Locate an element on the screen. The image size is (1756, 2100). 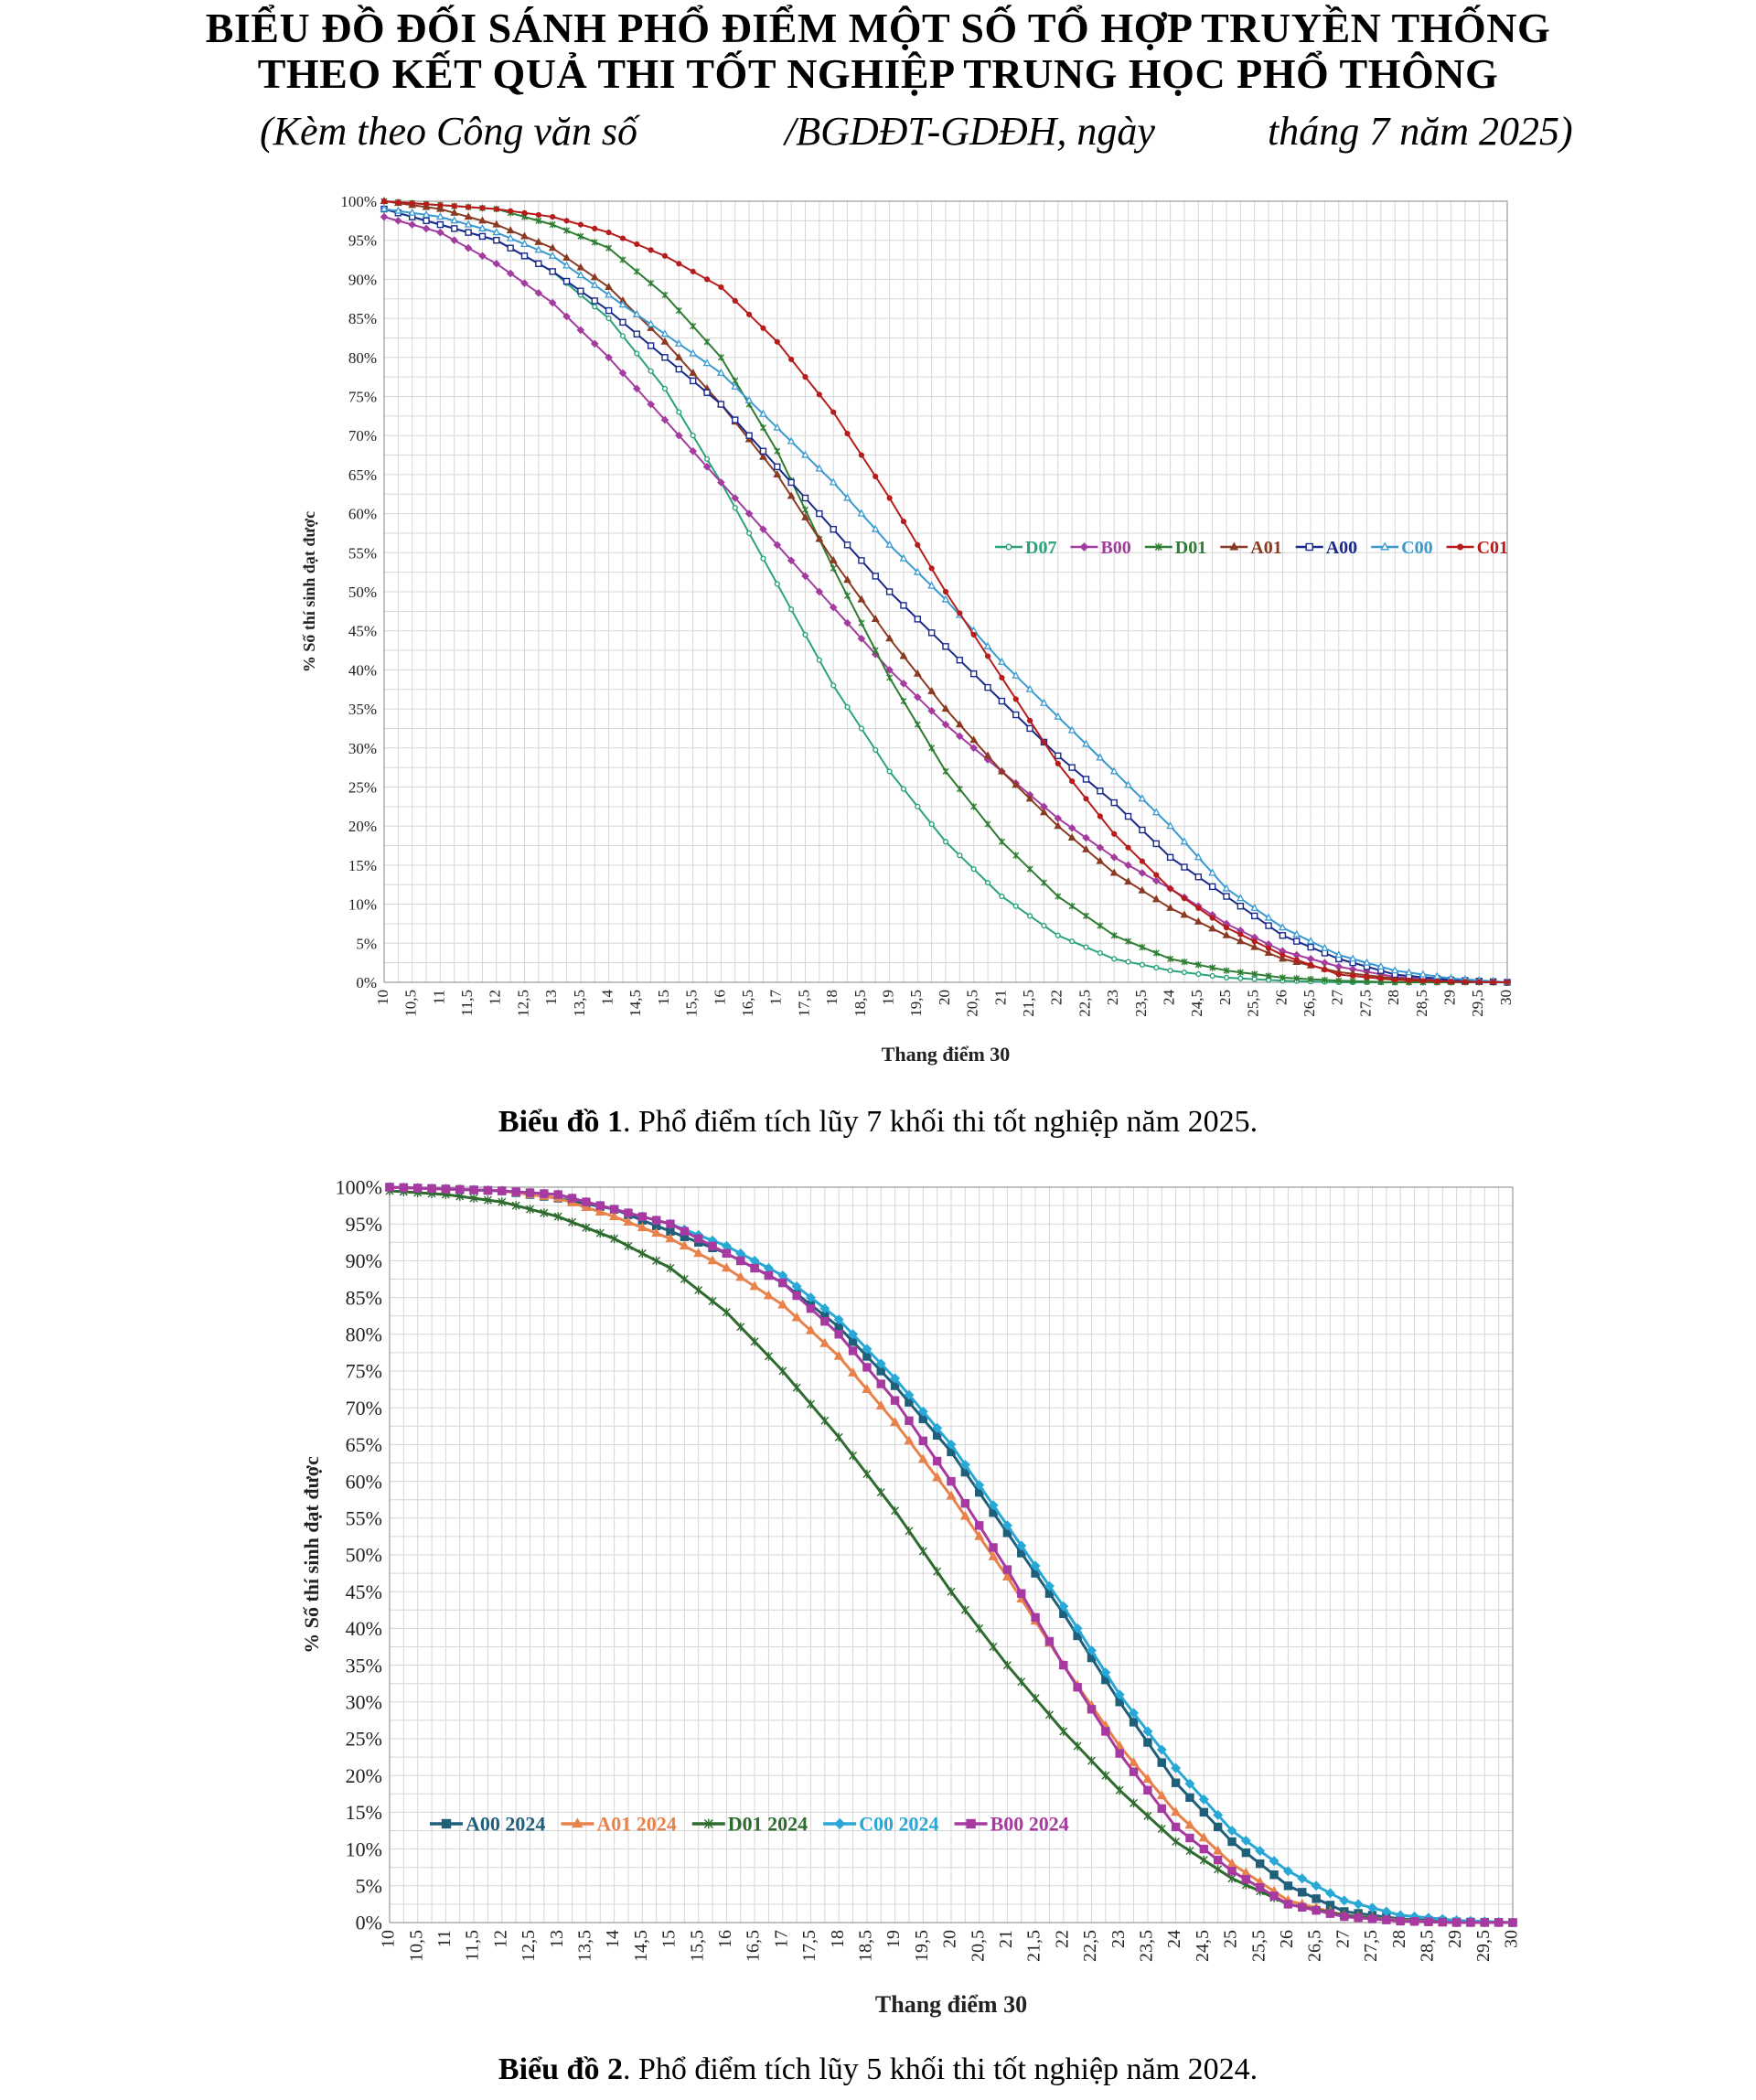
subtitle-part-3: tháng 7 năm 2025) is located at coordinates (1420, 131).